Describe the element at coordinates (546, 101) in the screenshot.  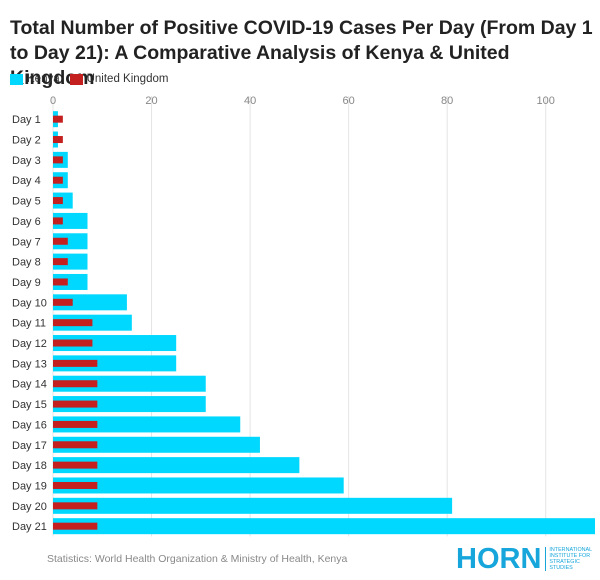
I see `x-tick-label-100: 100` at that location.